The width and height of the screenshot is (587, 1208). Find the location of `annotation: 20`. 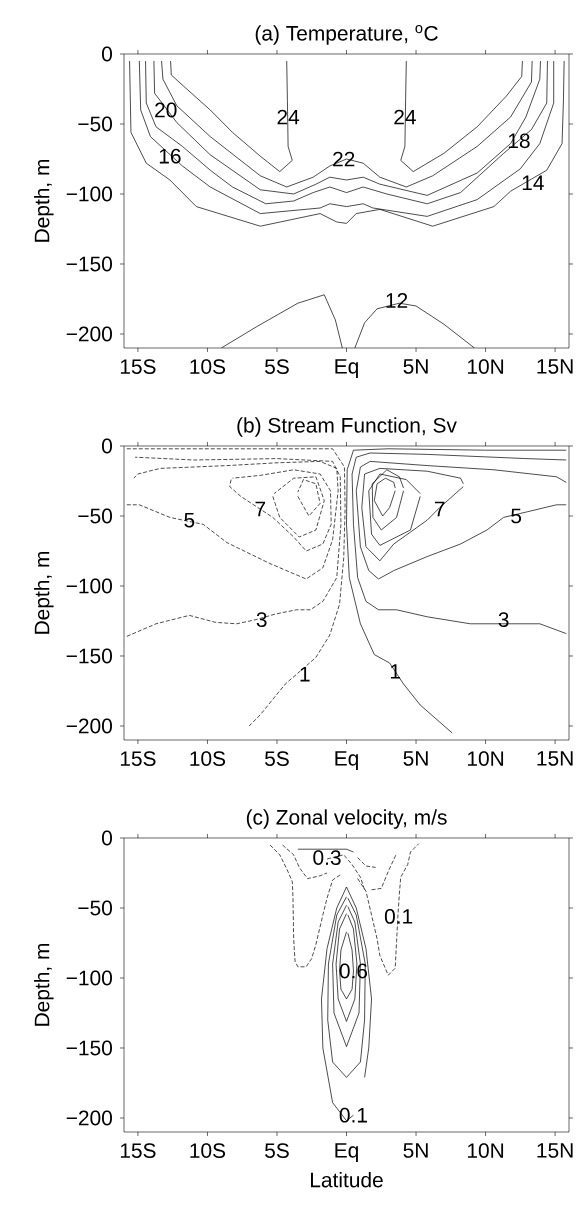

annotation: 20 is located at coordinates (166, 110).